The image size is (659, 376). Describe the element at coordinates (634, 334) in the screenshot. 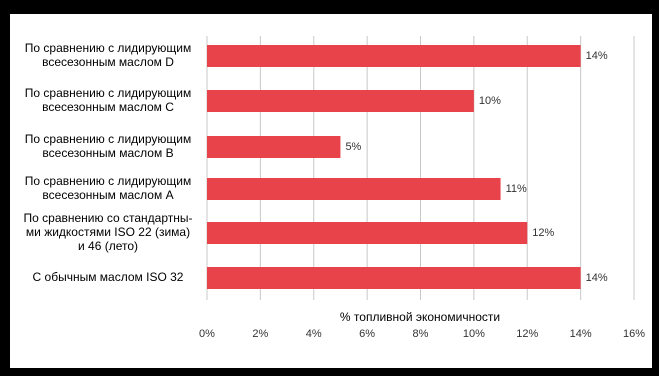

I see `x-tick-label: 16%` at that location.